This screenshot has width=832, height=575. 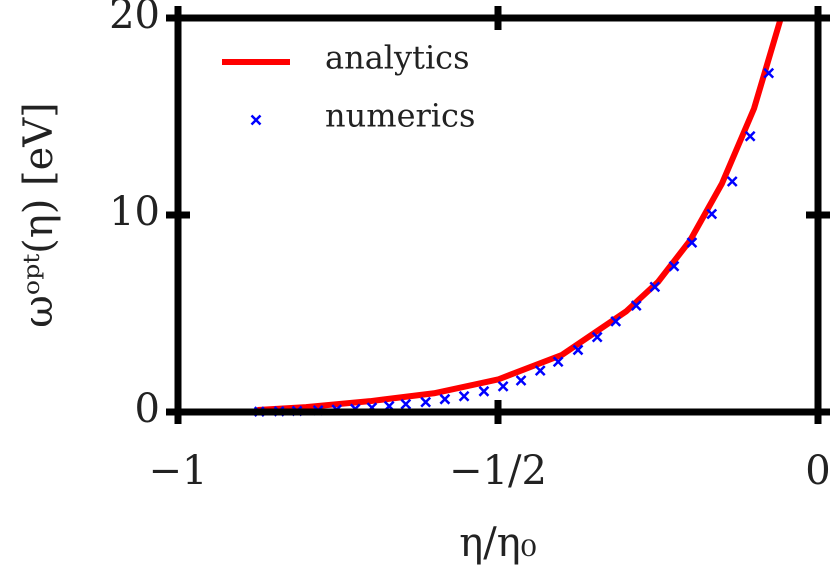 I want to click on y-tick-label: 20, so click(x=134, y=19).